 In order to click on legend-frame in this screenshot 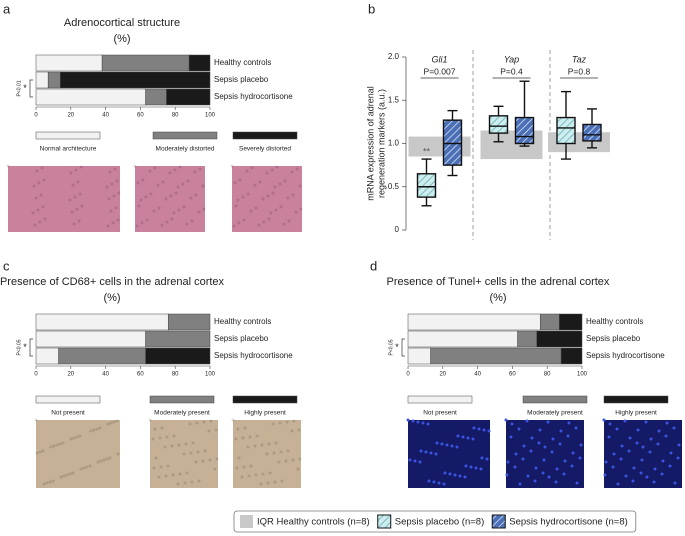, I will do `click(435, 521)`.